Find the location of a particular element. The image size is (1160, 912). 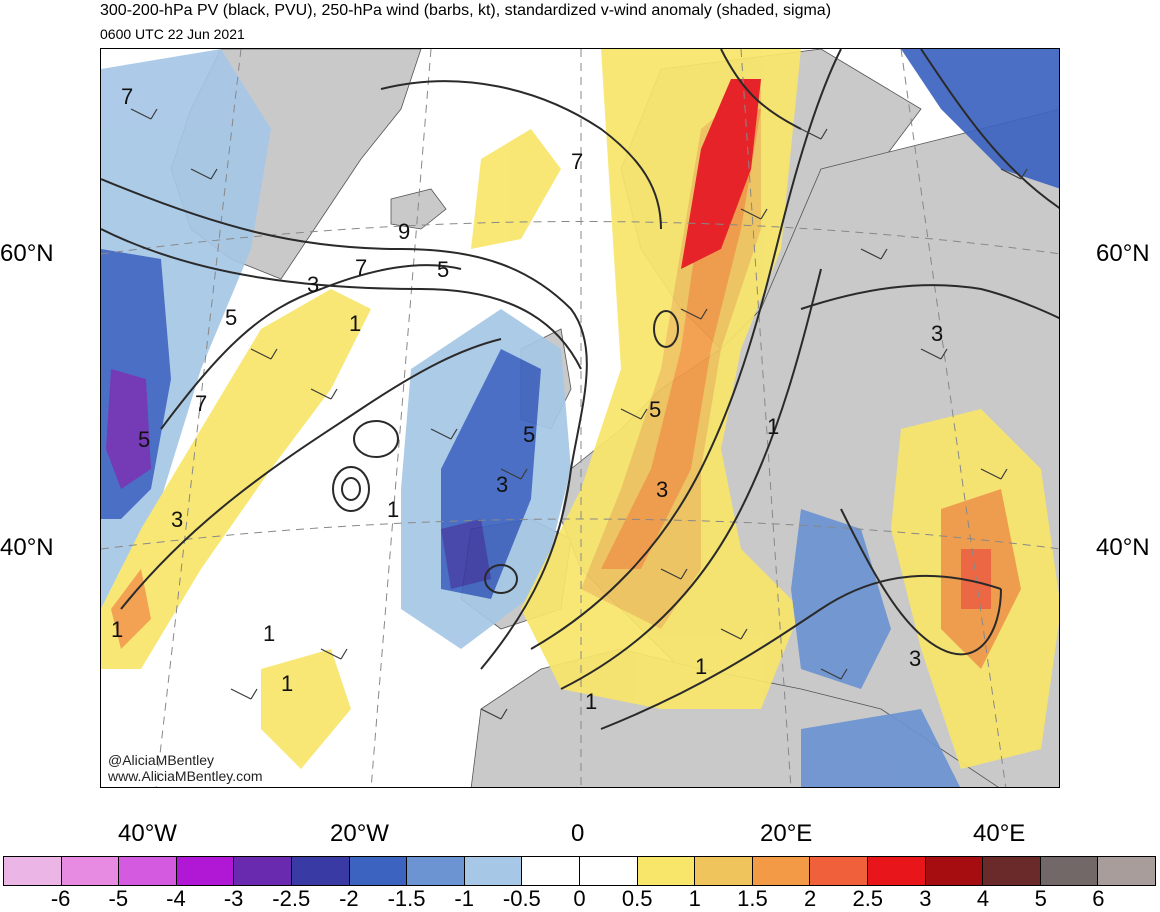

neg-anomaly-west-deep is located at coordinates (128, 429).